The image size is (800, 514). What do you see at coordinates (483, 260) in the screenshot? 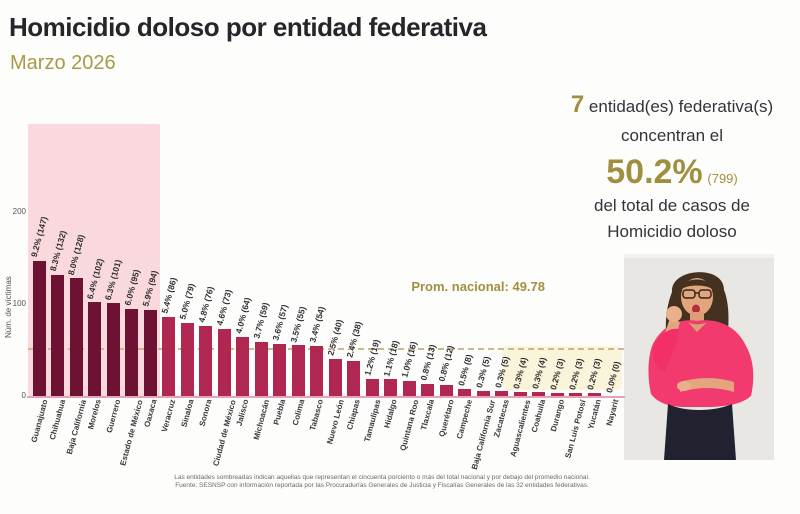
I see `bar-column: 0.3% (5)` at bounding box center [483, 260].